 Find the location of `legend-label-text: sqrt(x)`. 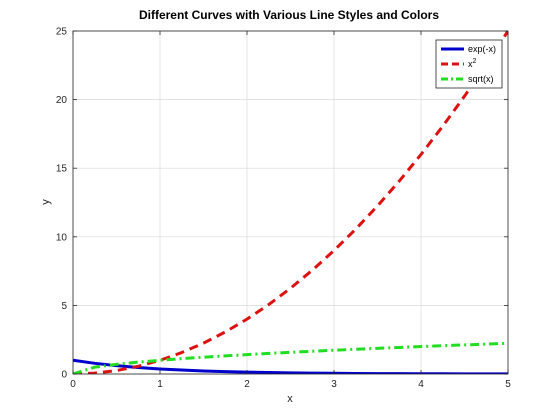

legend-label-text: sqrt(x) is located at coordinates (481, 79).